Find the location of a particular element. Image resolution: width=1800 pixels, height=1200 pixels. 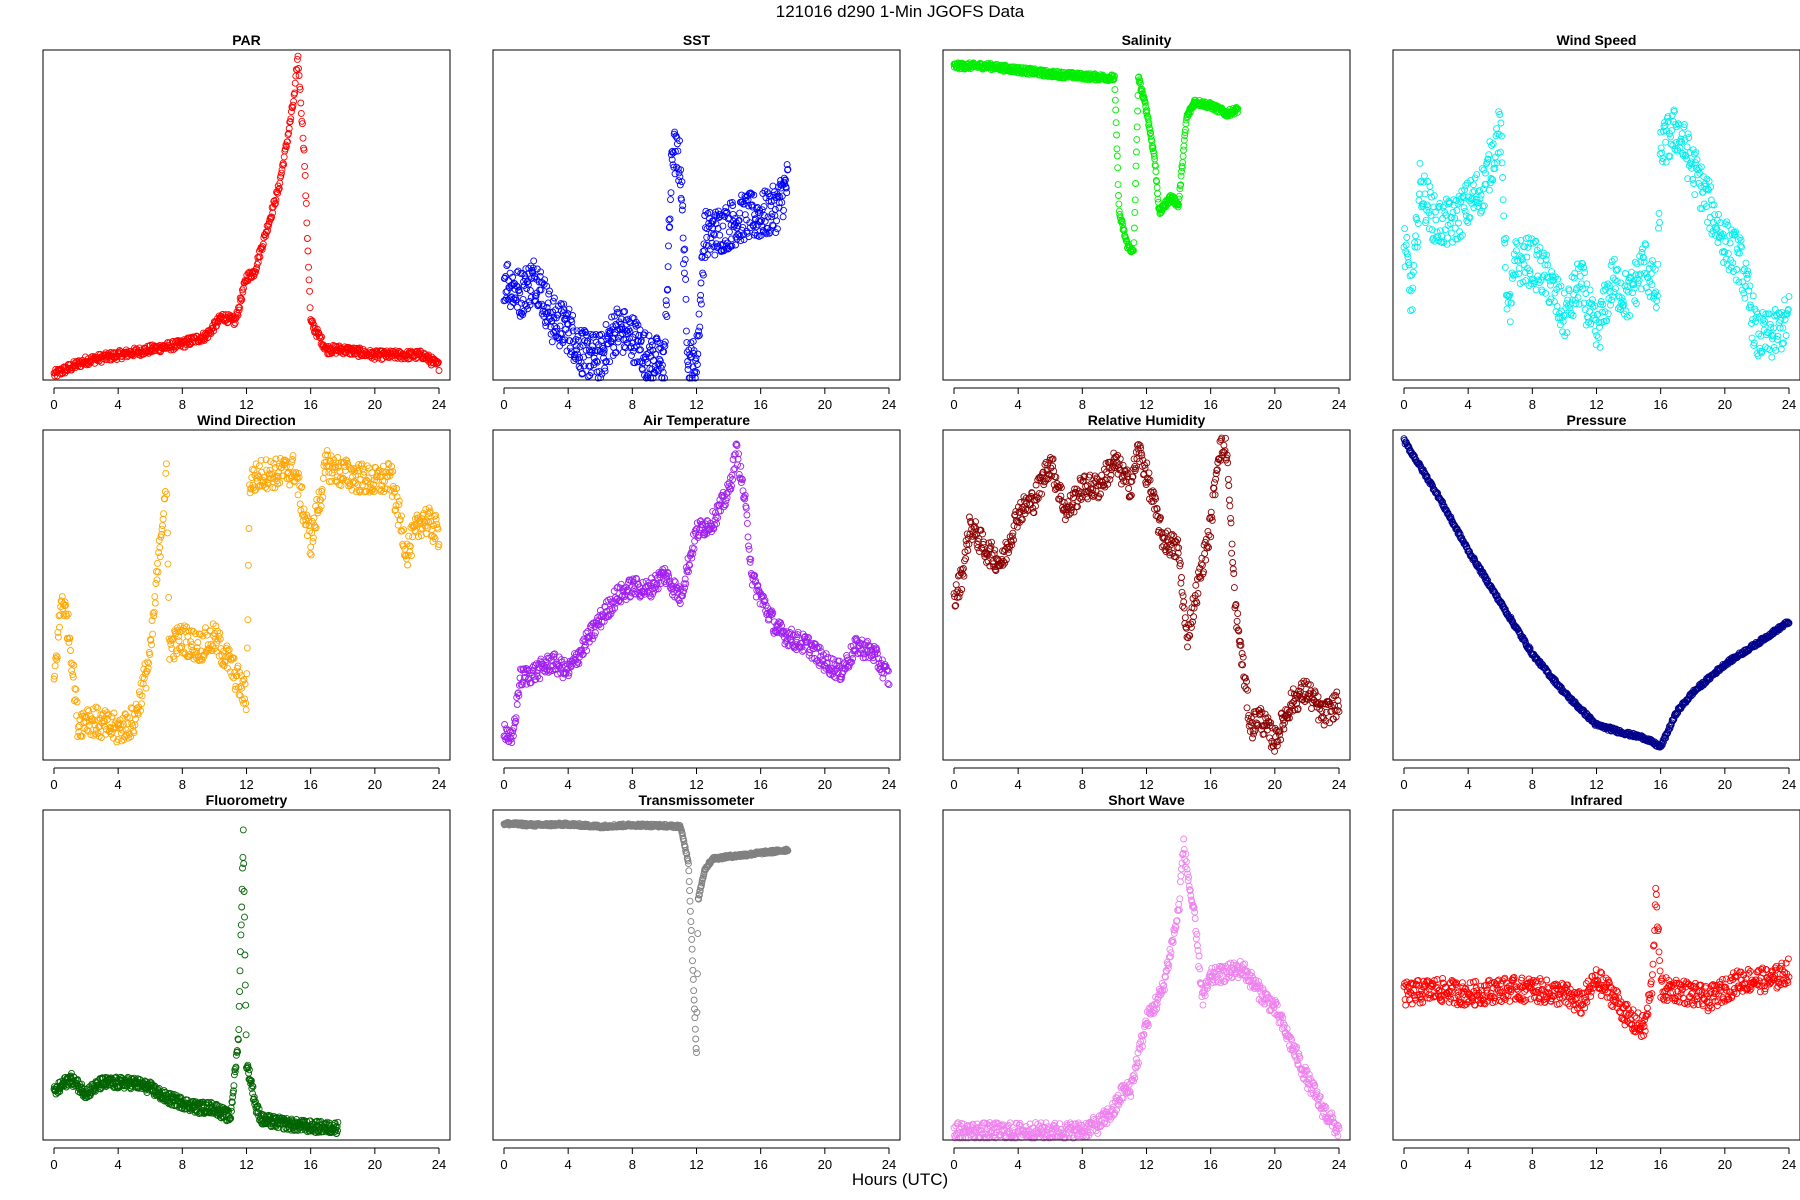

x-tick-label: 12 is located at coordinates (1146, 403).